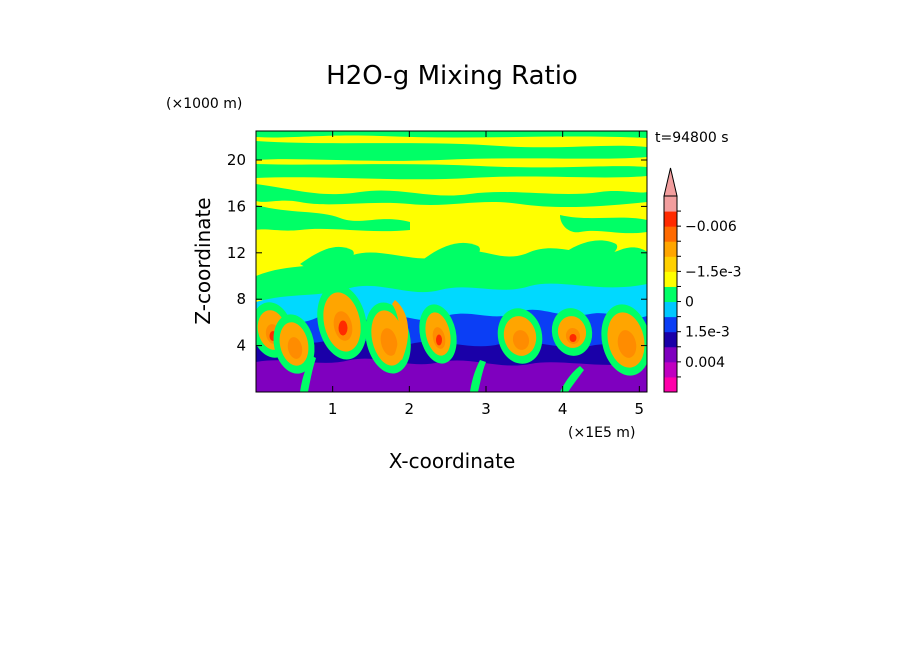 The height and width of the screenshot is (654, 904). Describe the element at coordinates (333, 409) in the screenshot. I see `x-tick-label: 1` at that location.